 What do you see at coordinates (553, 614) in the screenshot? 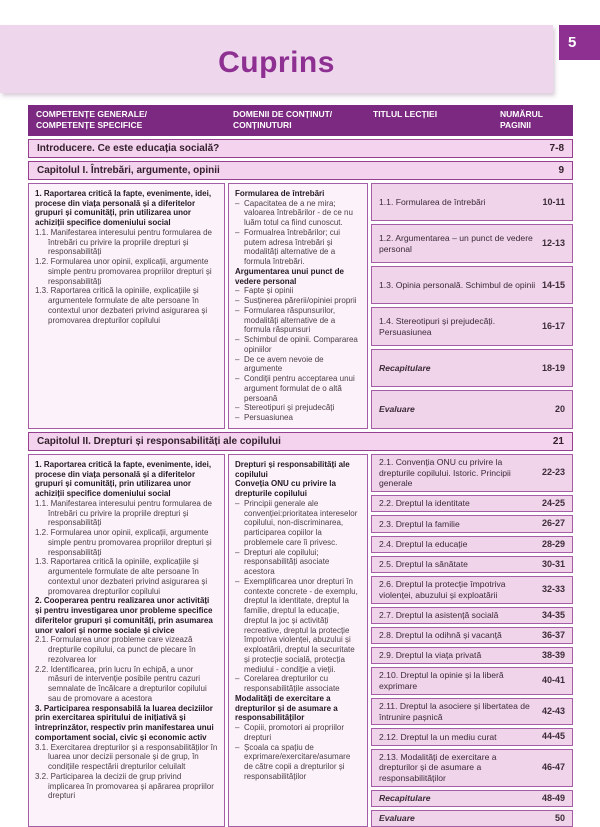
I see `lesson-pages: 34-35` at bounding box center [553, 614].